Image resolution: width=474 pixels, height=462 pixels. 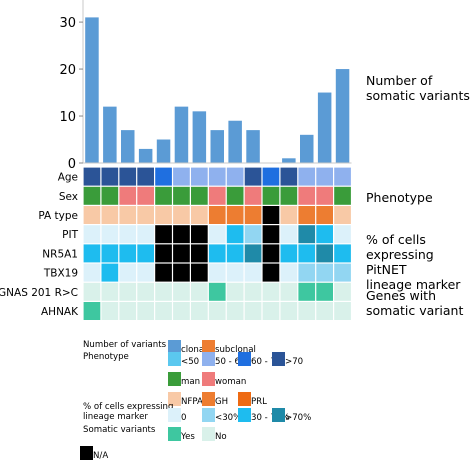 What do you see at coordinates (125, 345) in the screenshot?
I see `legend-group-title: Number of variants` at bounding box center [125, 345].